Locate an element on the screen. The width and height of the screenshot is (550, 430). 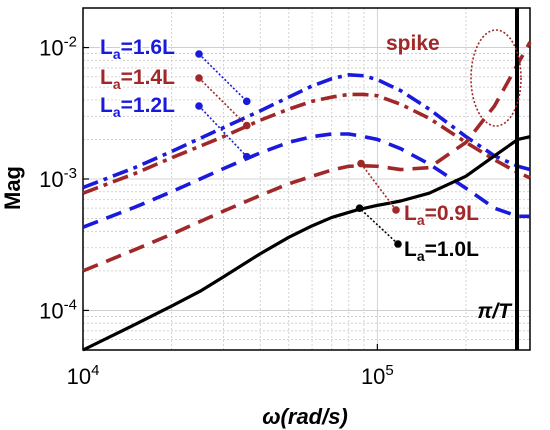
x-axis-label: ω(rad/s) is located at coordinates (305, 416).